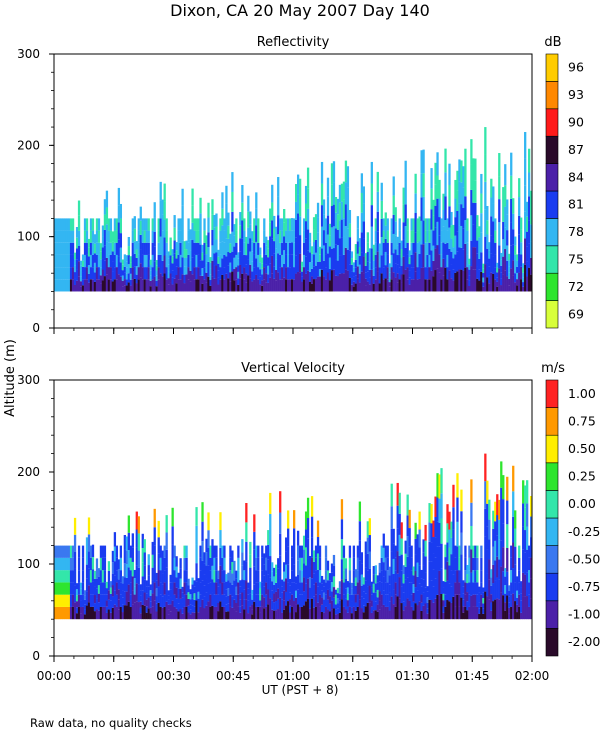 This screenshot has height=750, width=600. Describe the element at coordinates (576, 259) in the screenshot. I see `colorbar-label: 75` at that location.